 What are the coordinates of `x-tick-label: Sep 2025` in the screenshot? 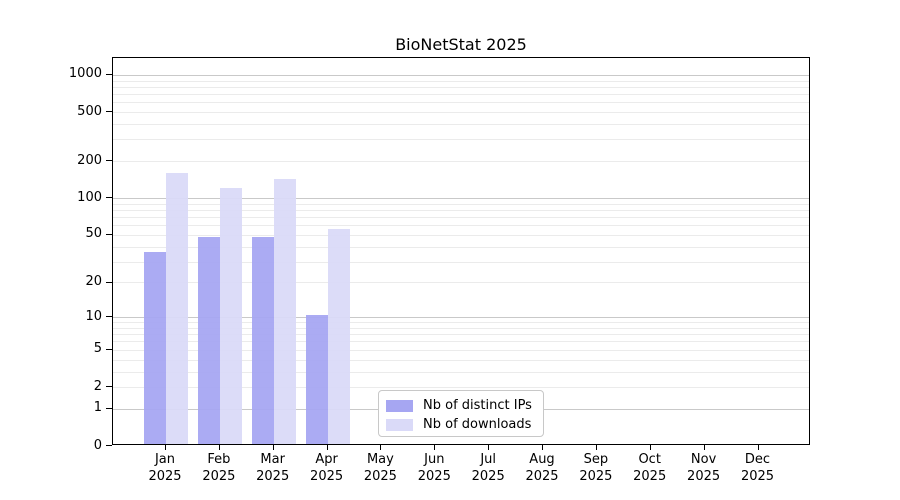 It's located at (596, 468).